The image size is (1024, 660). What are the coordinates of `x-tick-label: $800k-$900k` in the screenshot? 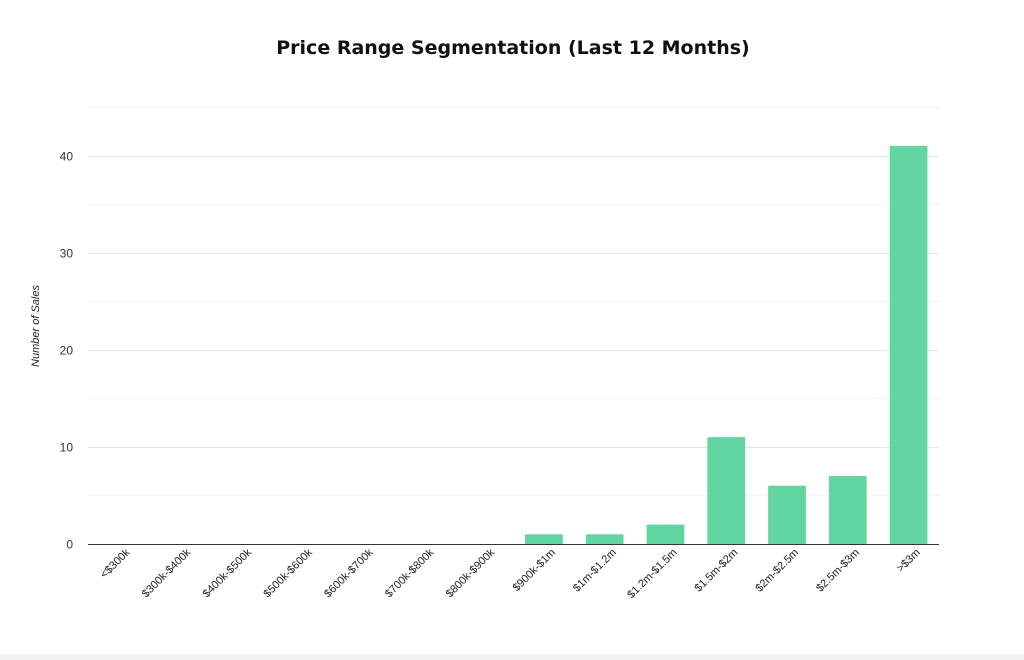 It's located at (471, 573).